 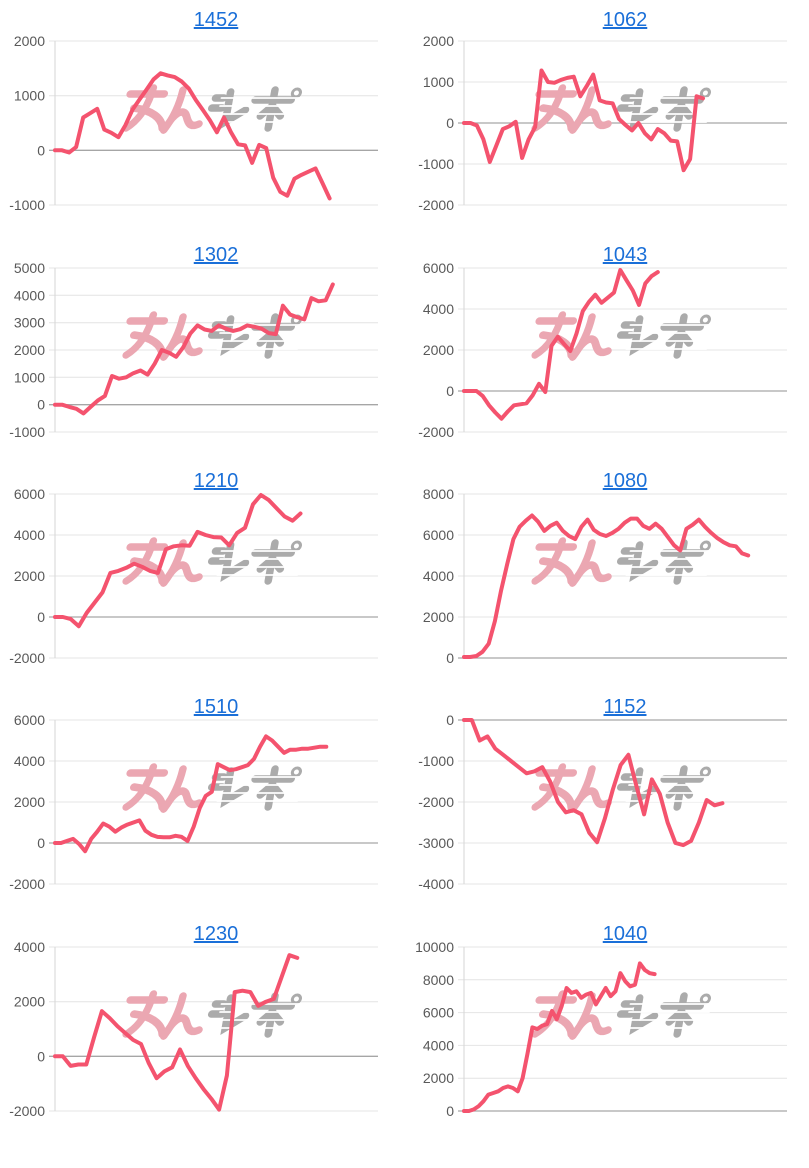 I want to click on machine-chart-cell: 1230 4000 2000 0 -2000, so click(x=200, y=1015).